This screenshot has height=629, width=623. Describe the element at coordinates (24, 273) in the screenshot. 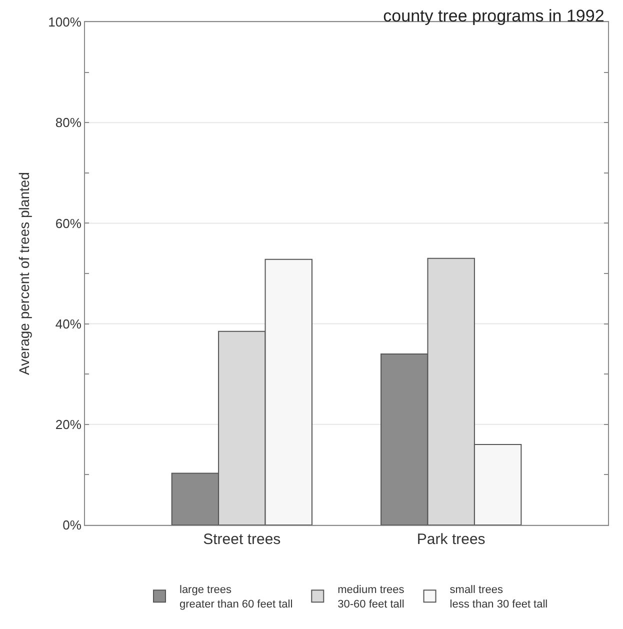

I see `y-axis-title: Average percent of trees planted` at that location.